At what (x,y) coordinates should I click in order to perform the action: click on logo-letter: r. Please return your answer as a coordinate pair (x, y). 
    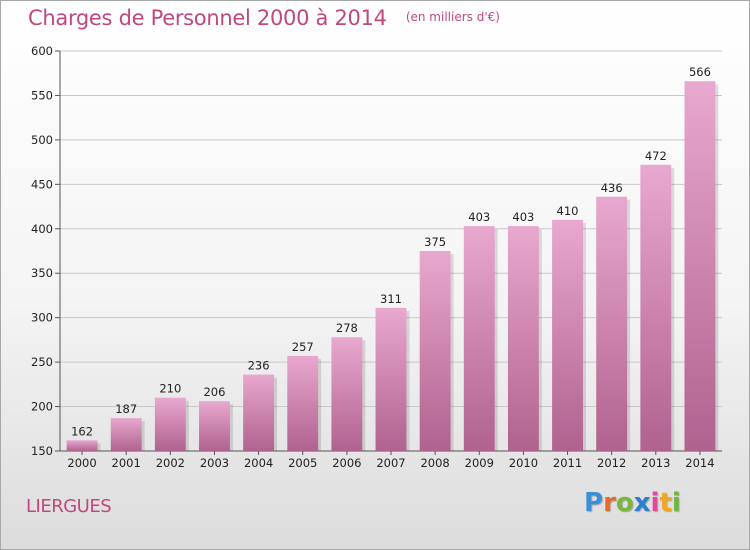
    Looking at the image, I should click on (609, 503).